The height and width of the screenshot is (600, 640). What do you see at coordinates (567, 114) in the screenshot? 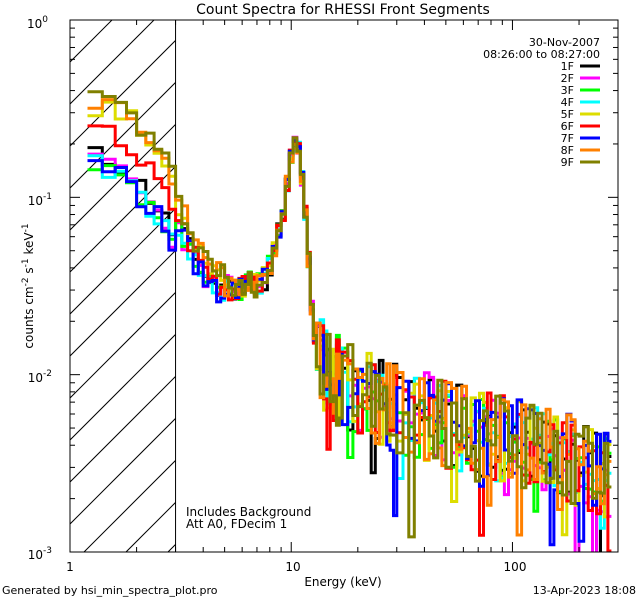
I see `legend-label-5F: 5F` at bounding box center [567, 114].